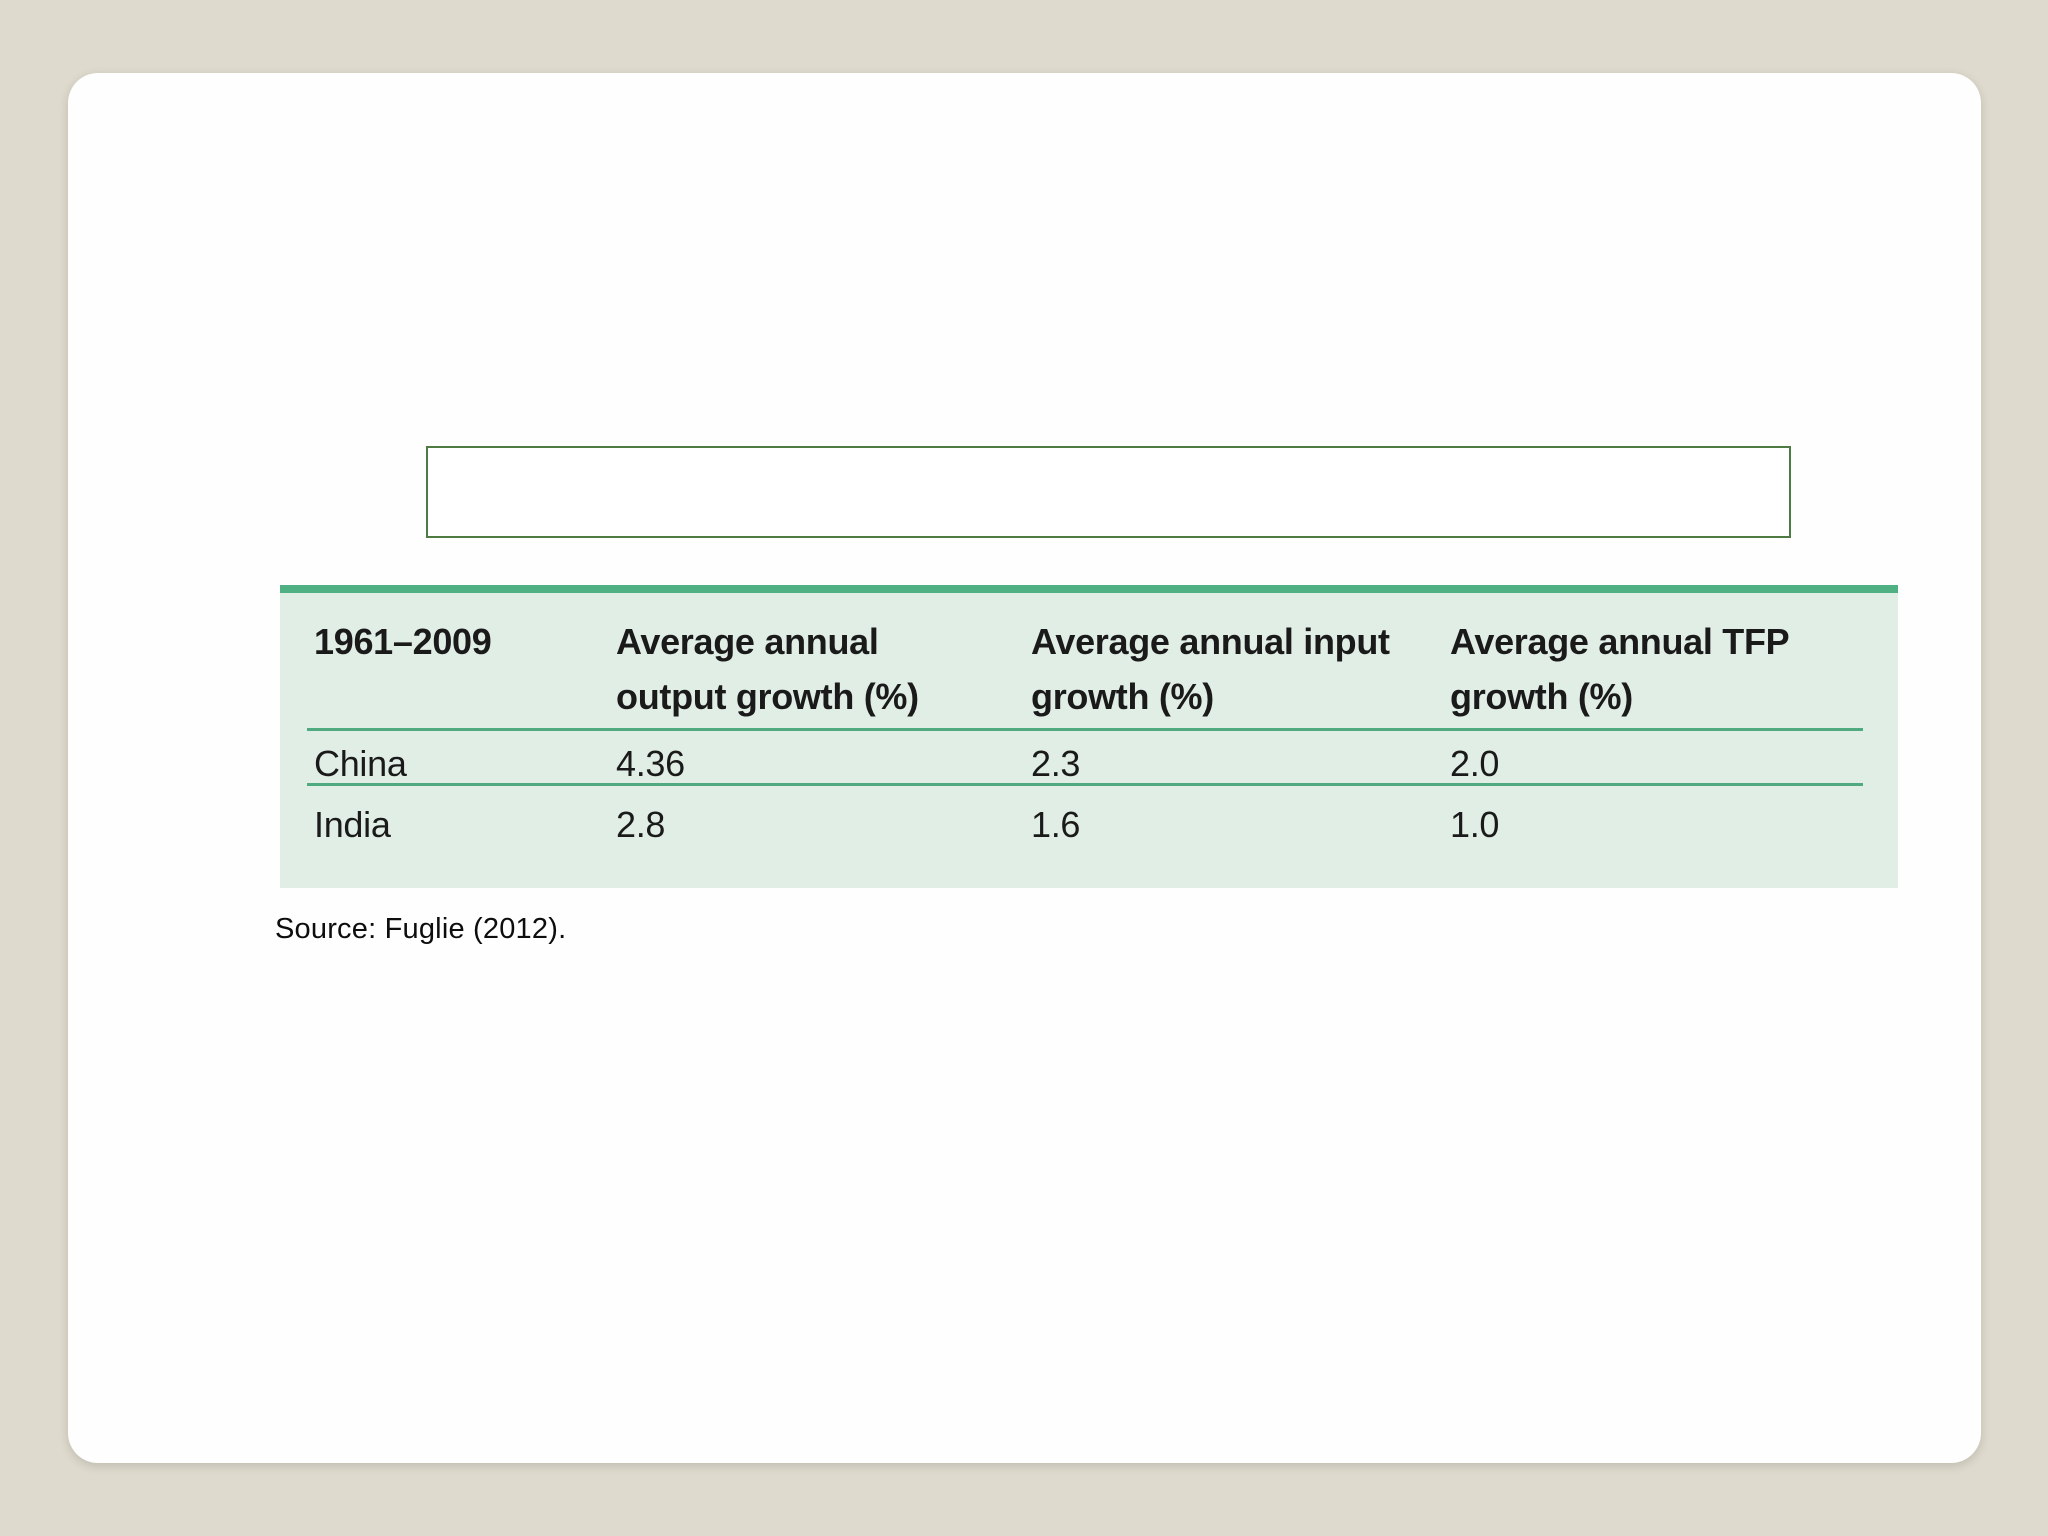  What do you see at coordinates (767, 669) in the screenshot?
I see `header-cell-output-growth: Average annual output growth (%)` at bounding box center [767, 669].